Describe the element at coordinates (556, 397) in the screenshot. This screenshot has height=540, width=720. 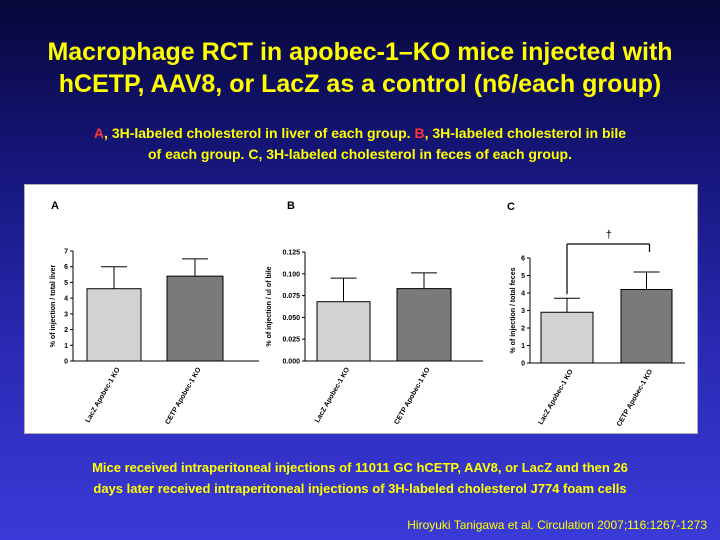
I see `panel-c-x-tick-label: LacZ Apobec-1 KO` at that location.